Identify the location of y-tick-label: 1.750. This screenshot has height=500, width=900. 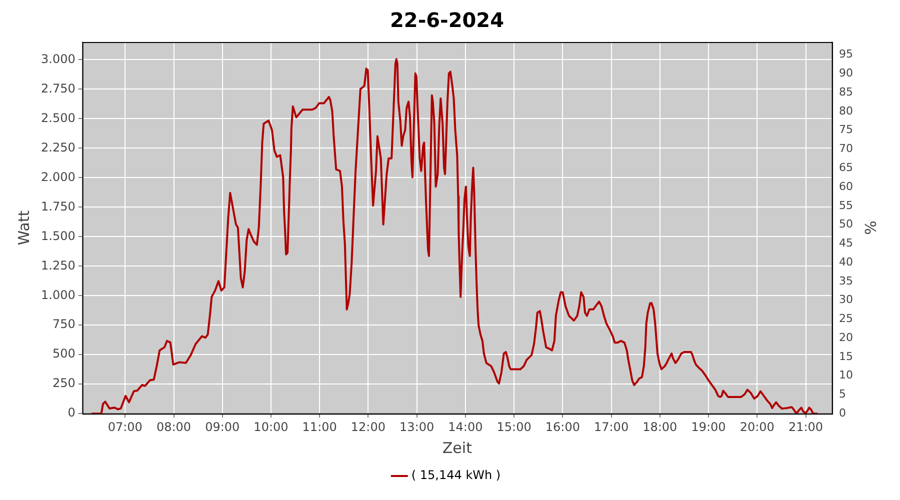
(58, 206).